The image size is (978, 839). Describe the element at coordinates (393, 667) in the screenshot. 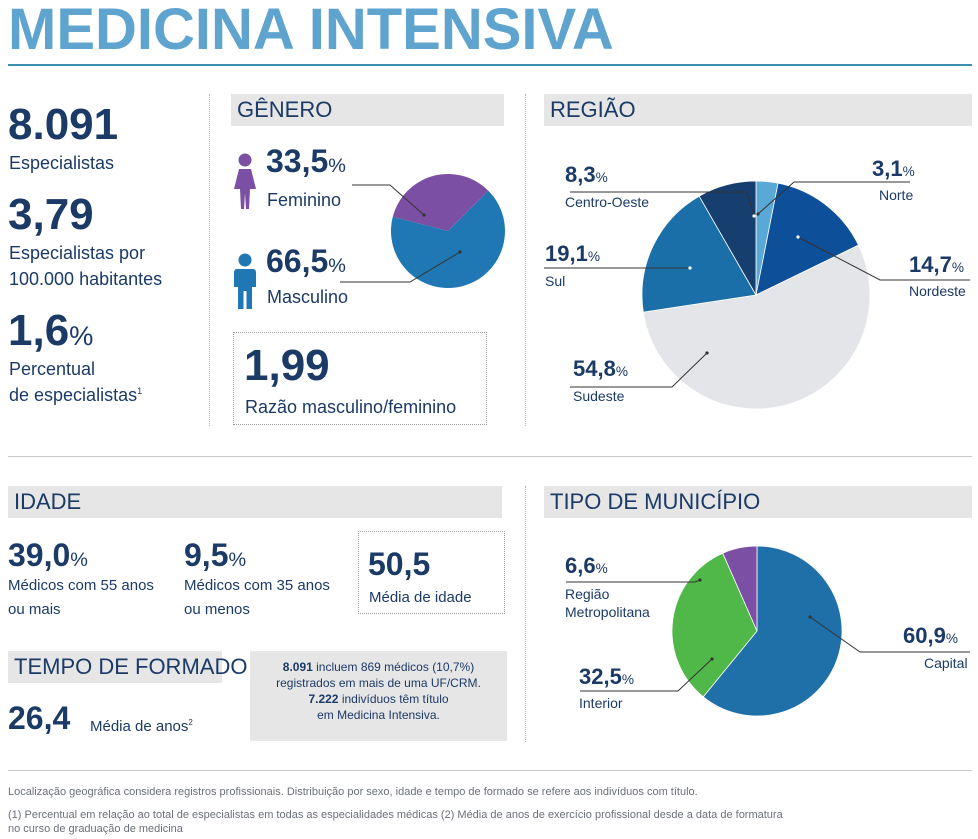

I see `note-text-1: incluem 869 médicos (10,7%)` at that location.